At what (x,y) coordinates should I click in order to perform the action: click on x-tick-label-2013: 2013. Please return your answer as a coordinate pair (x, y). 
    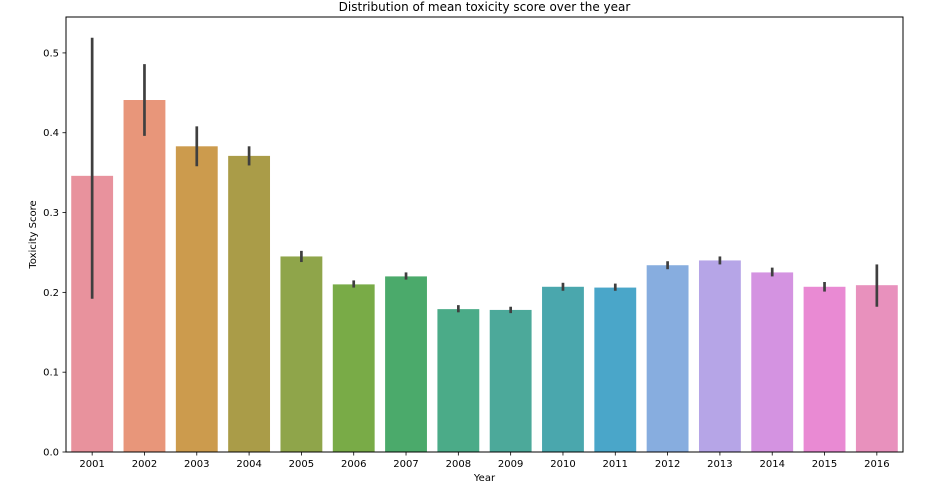
    Looking at the image, I should click on (719, 464).